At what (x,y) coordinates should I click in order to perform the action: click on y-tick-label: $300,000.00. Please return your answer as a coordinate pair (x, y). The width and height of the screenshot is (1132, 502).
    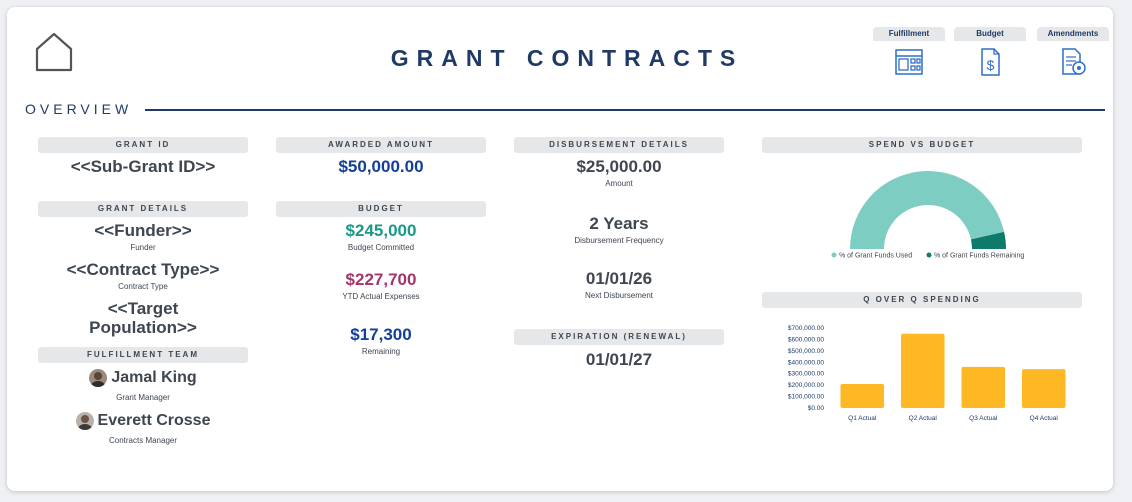
    Looking at the image, I should click on (806, 374).